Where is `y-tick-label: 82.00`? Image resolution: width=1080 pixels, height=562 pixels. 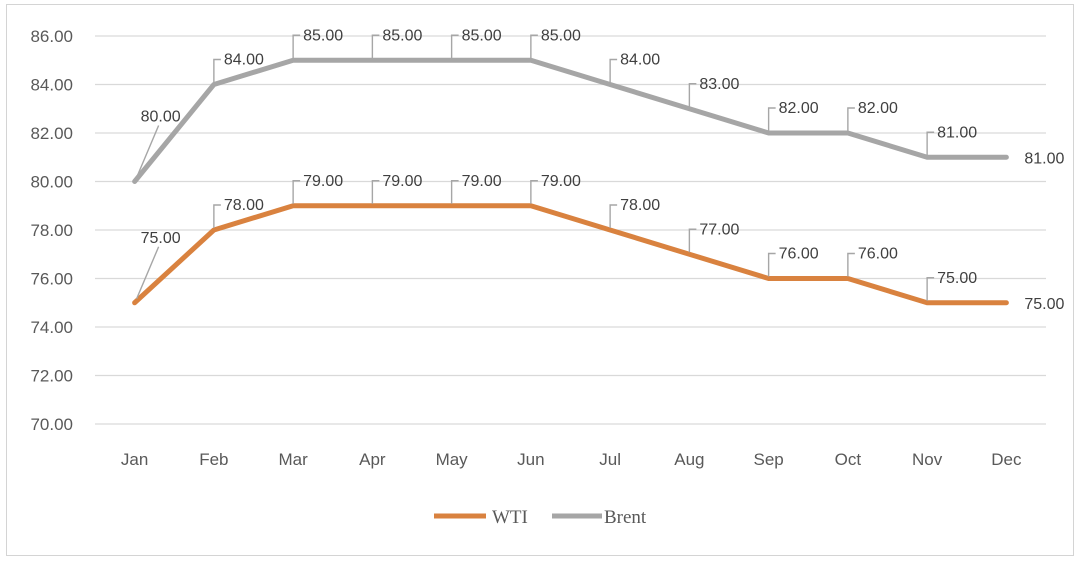 y-tick-label: 82.00 is located at coordinates (51, 133).